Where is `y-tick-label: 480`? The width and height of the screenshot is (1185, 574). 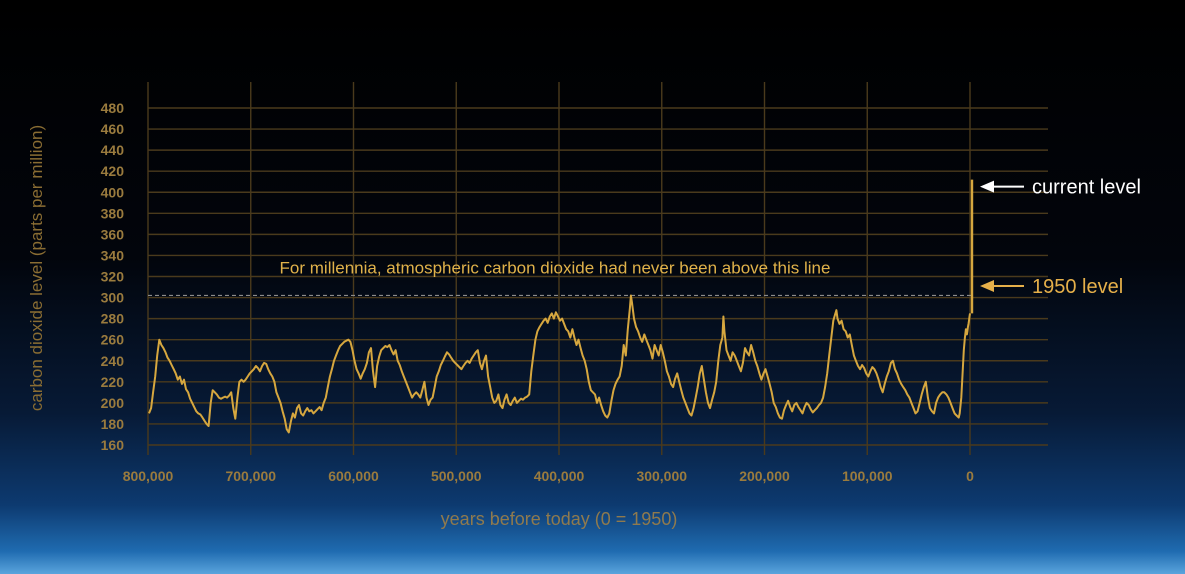 y-tick-label: 480 is located at coordinates (113, 108).